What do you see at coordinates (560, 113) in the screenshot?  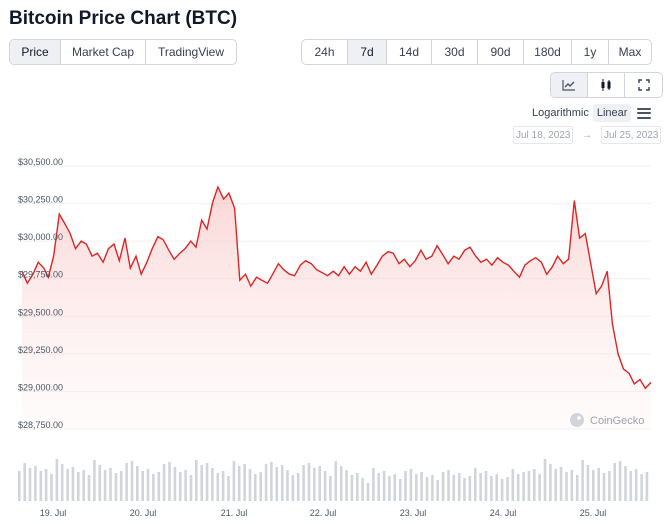 I see `scale-logarithmic-button: Logarithmic` at bounding box center [560, 113].